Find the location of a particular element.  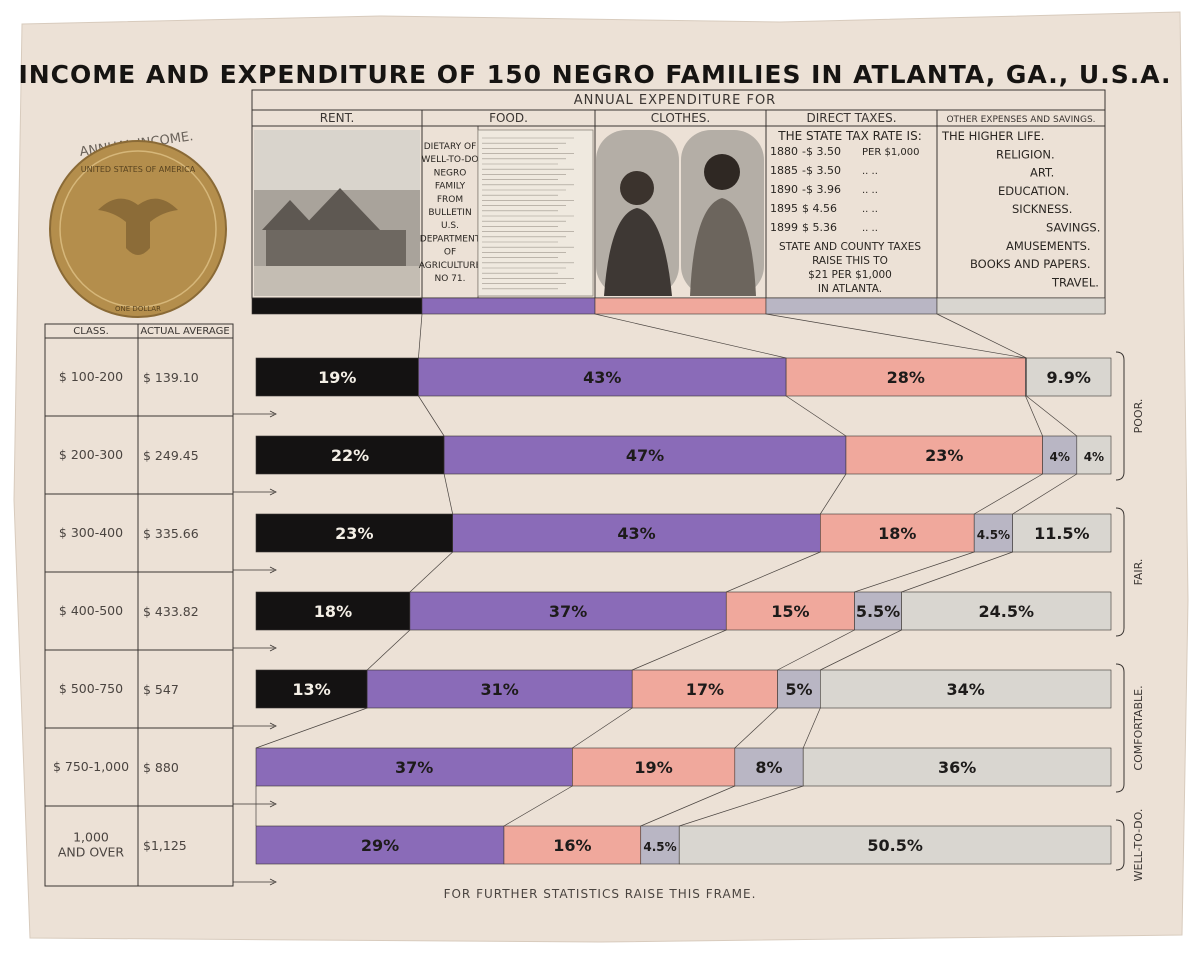

bar-value-label: 47% is located at coordinates (645, 455).